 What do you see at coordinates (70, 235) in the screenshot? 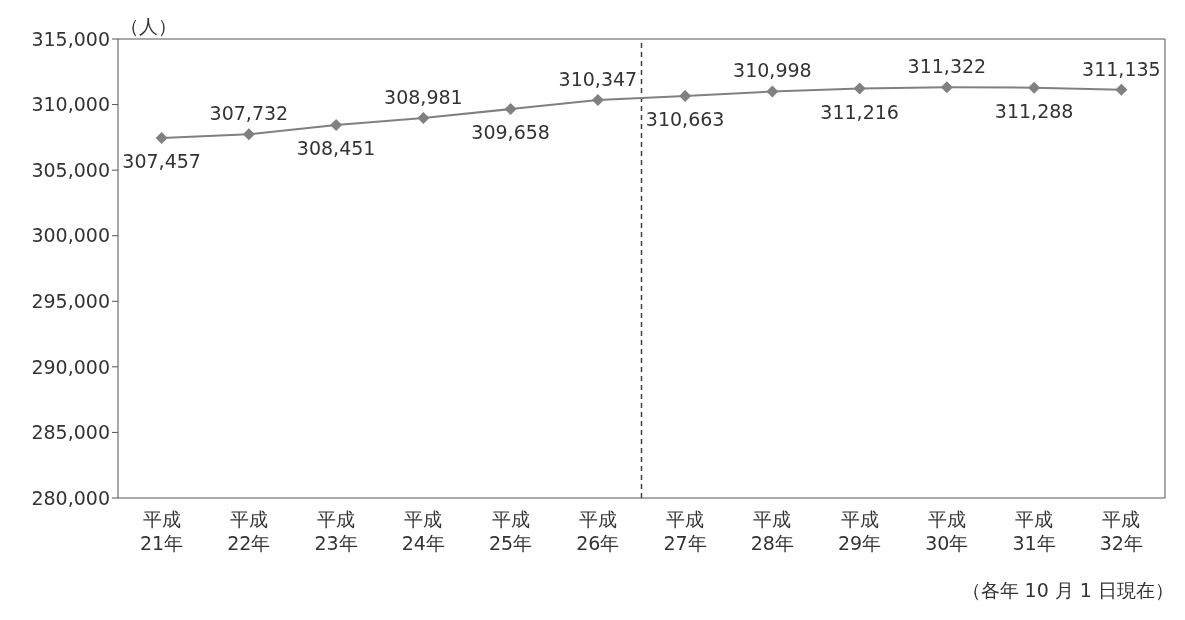
I see `y-tick-label: 300,000` at bounding box center [70, 235].